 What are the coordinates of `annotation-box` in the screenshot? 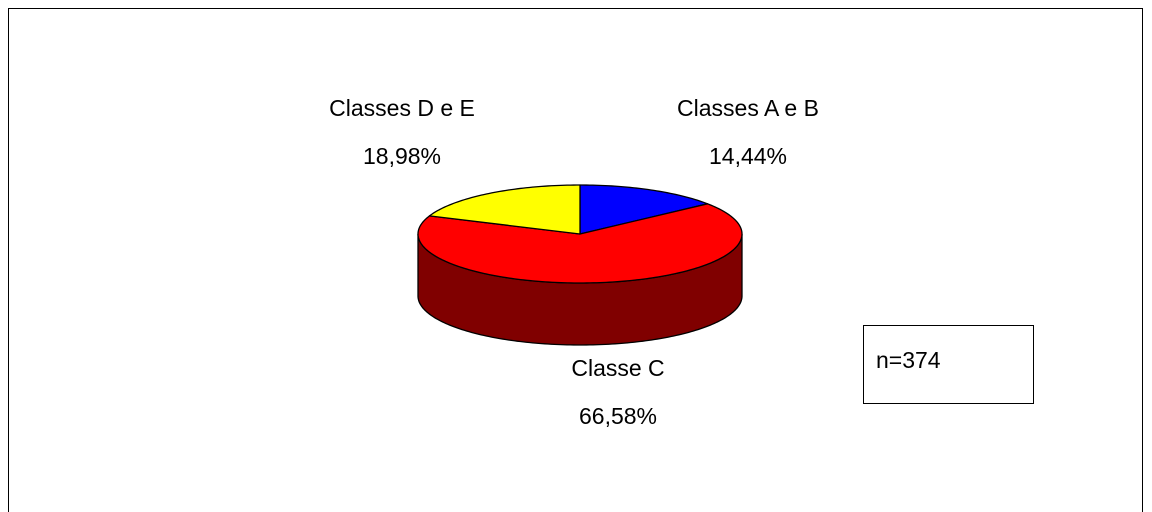 It's located at (948, 364).